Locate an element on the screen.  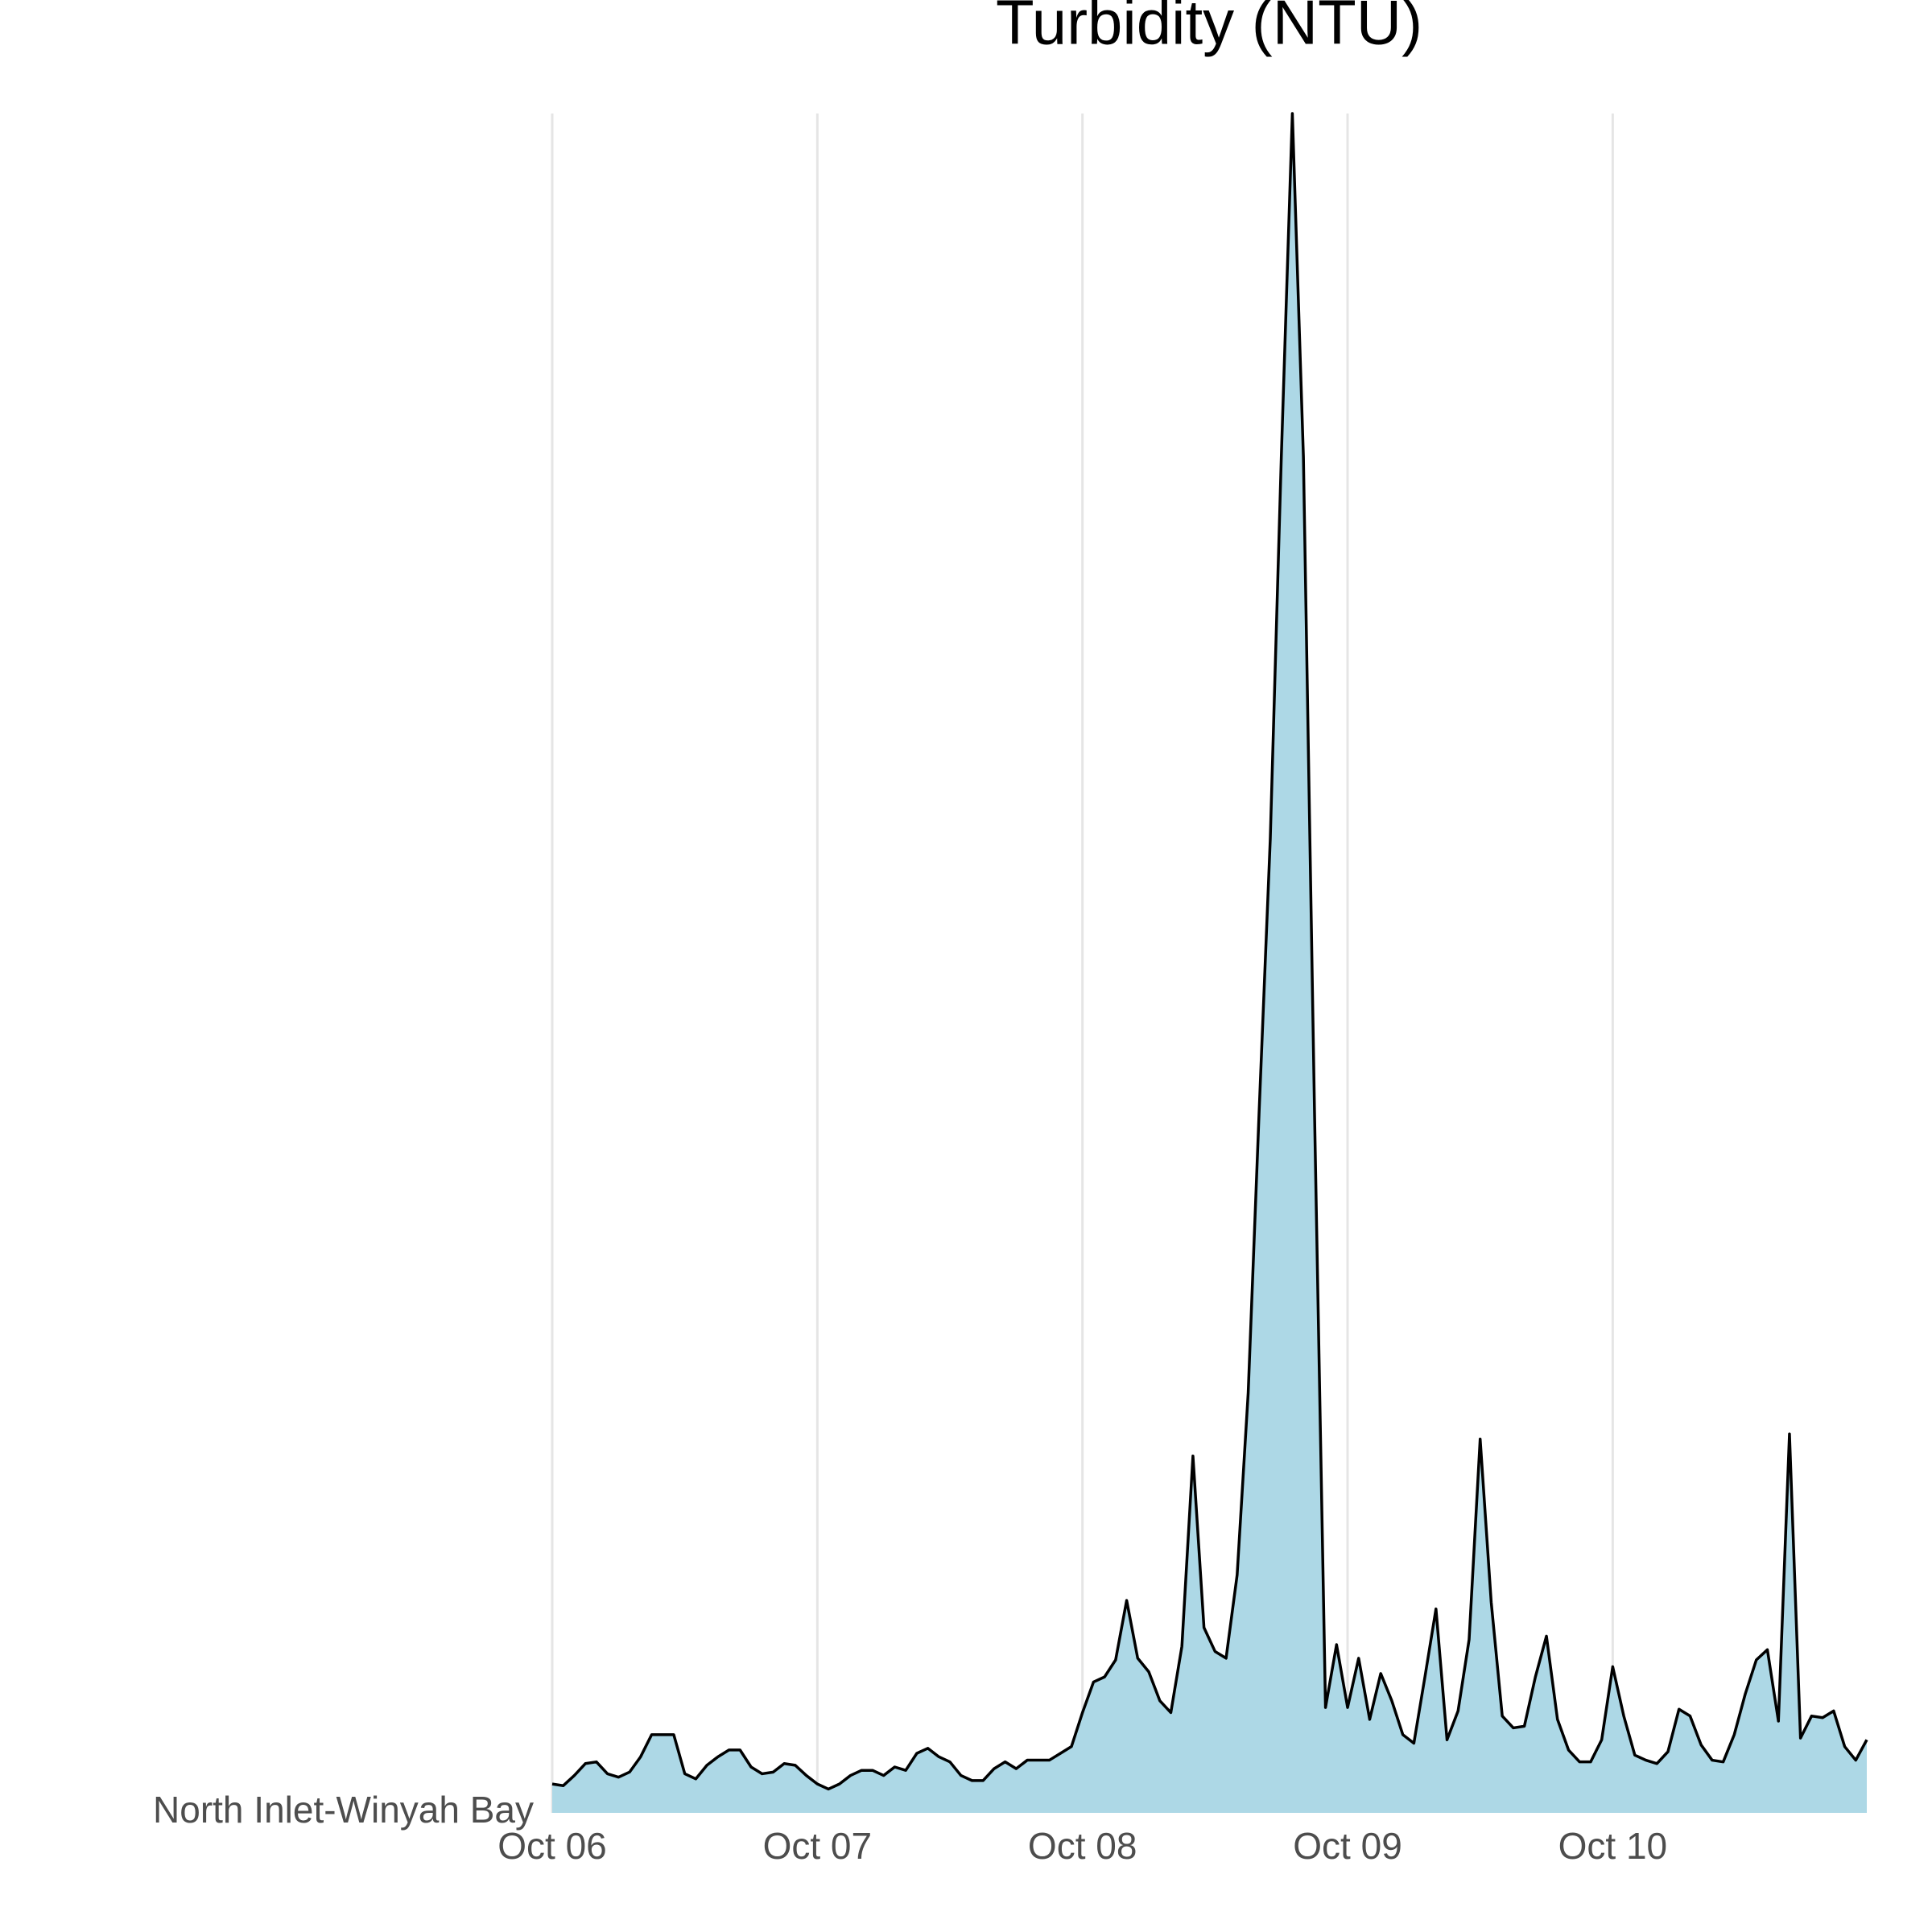
x-tick-label: Oct 10 is located at coordinates (1613, 1846).